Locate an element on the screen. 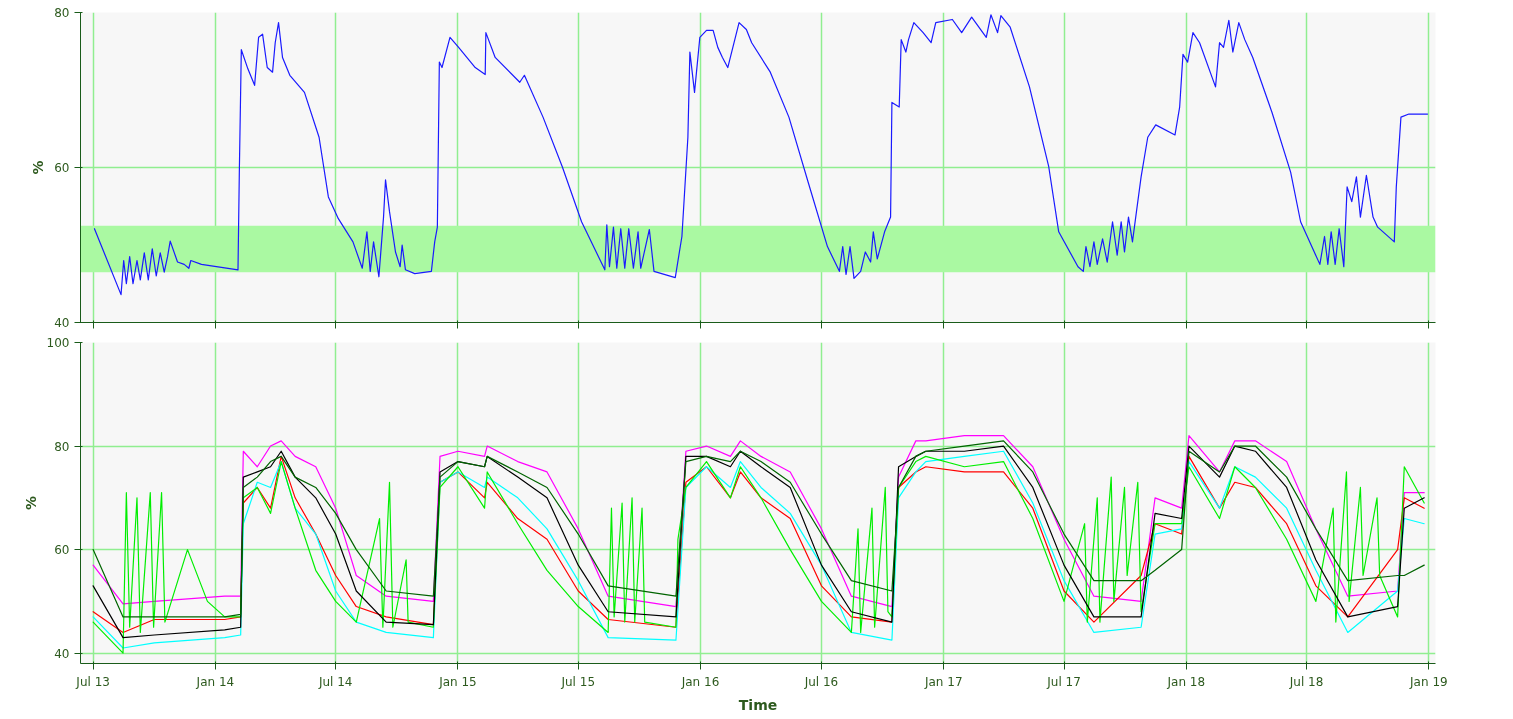  x-tick-label: Jul 15 is located at coordinates (578, 681).